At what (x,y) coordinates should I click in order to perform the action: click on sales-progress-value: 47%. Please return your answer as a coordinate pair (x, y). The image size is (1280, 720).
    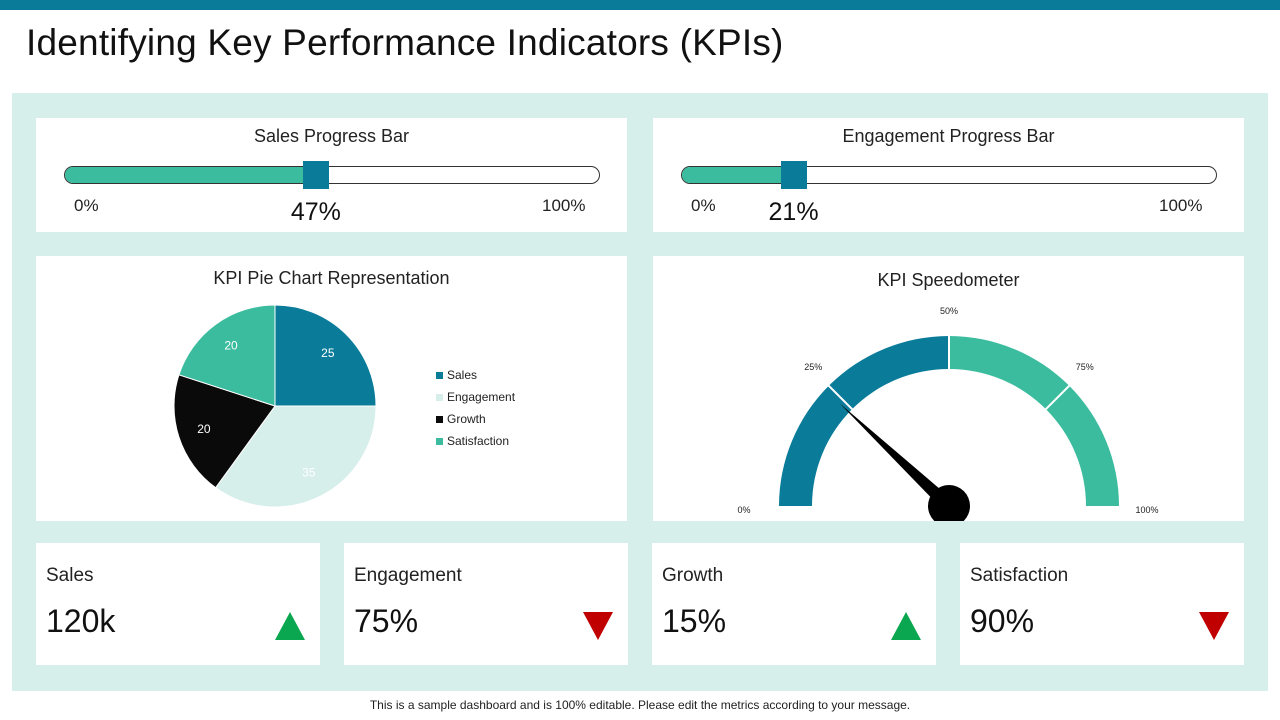
    Looking at the image, I should click on (315, 212).